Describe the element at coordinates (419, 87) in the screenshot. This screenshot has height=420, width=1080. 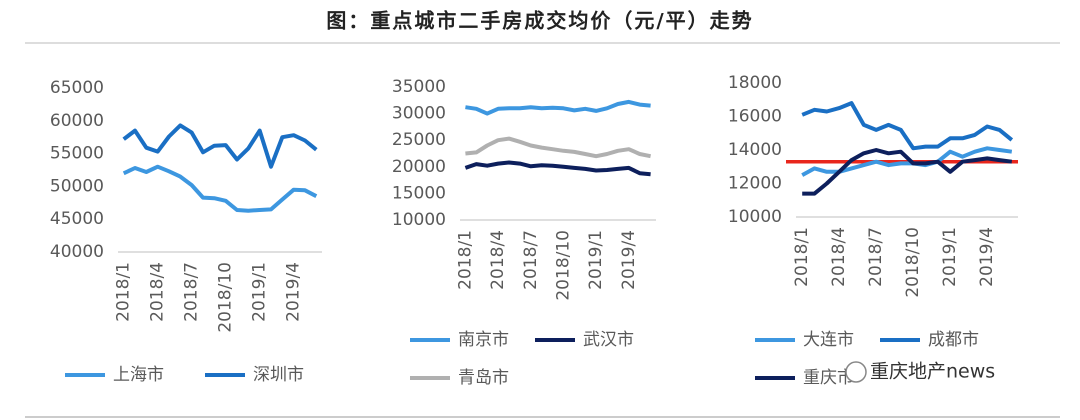
I see `y-tick-label: 35000` at that location.